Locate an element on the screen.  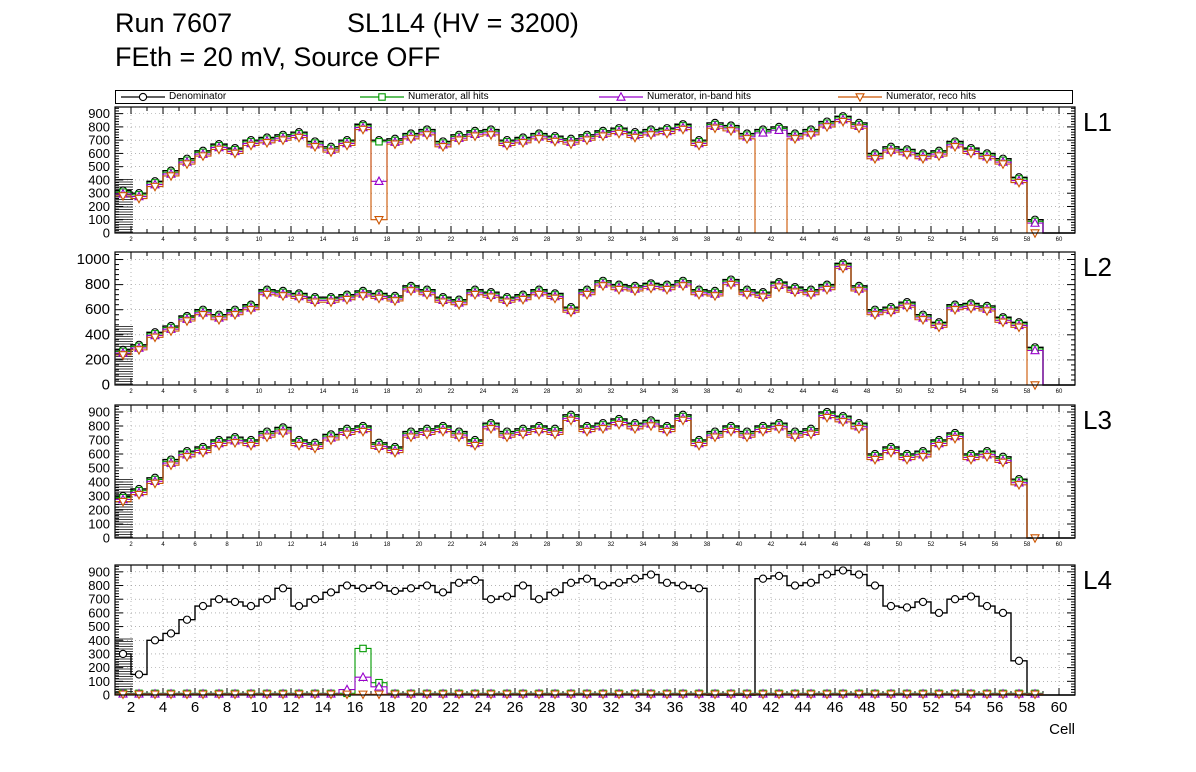
panel-L1-grid is located at coordinates (595, 170).